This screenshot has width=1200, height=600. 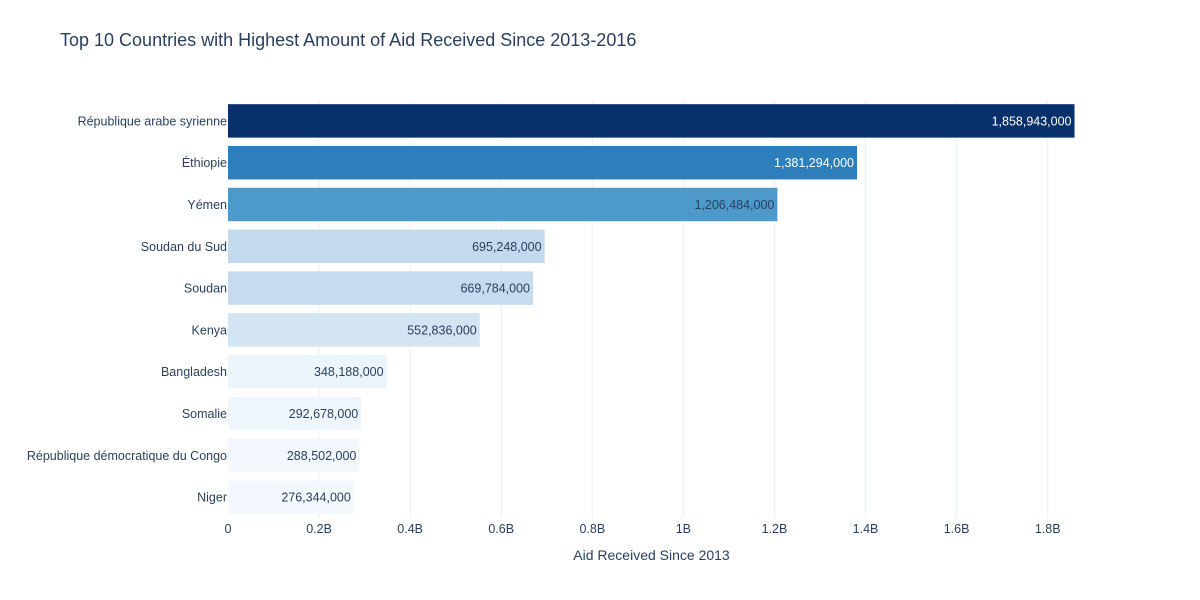 I want to click on bar-value-label: 1,206,484,000, so click(x=734, y=205).